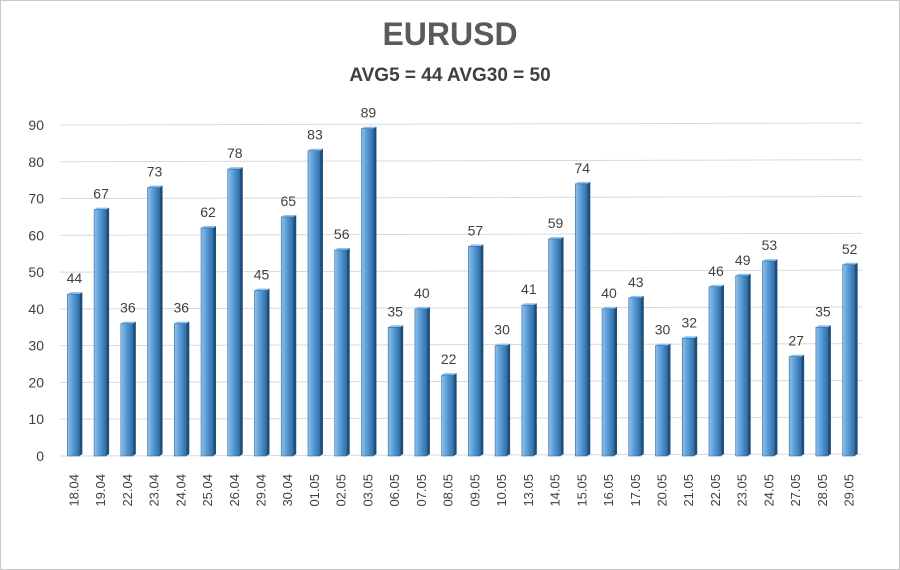 Image resolution: width=900 pixels, height=570 pixels. I want to click on data-label: 43, so click(636, 282).